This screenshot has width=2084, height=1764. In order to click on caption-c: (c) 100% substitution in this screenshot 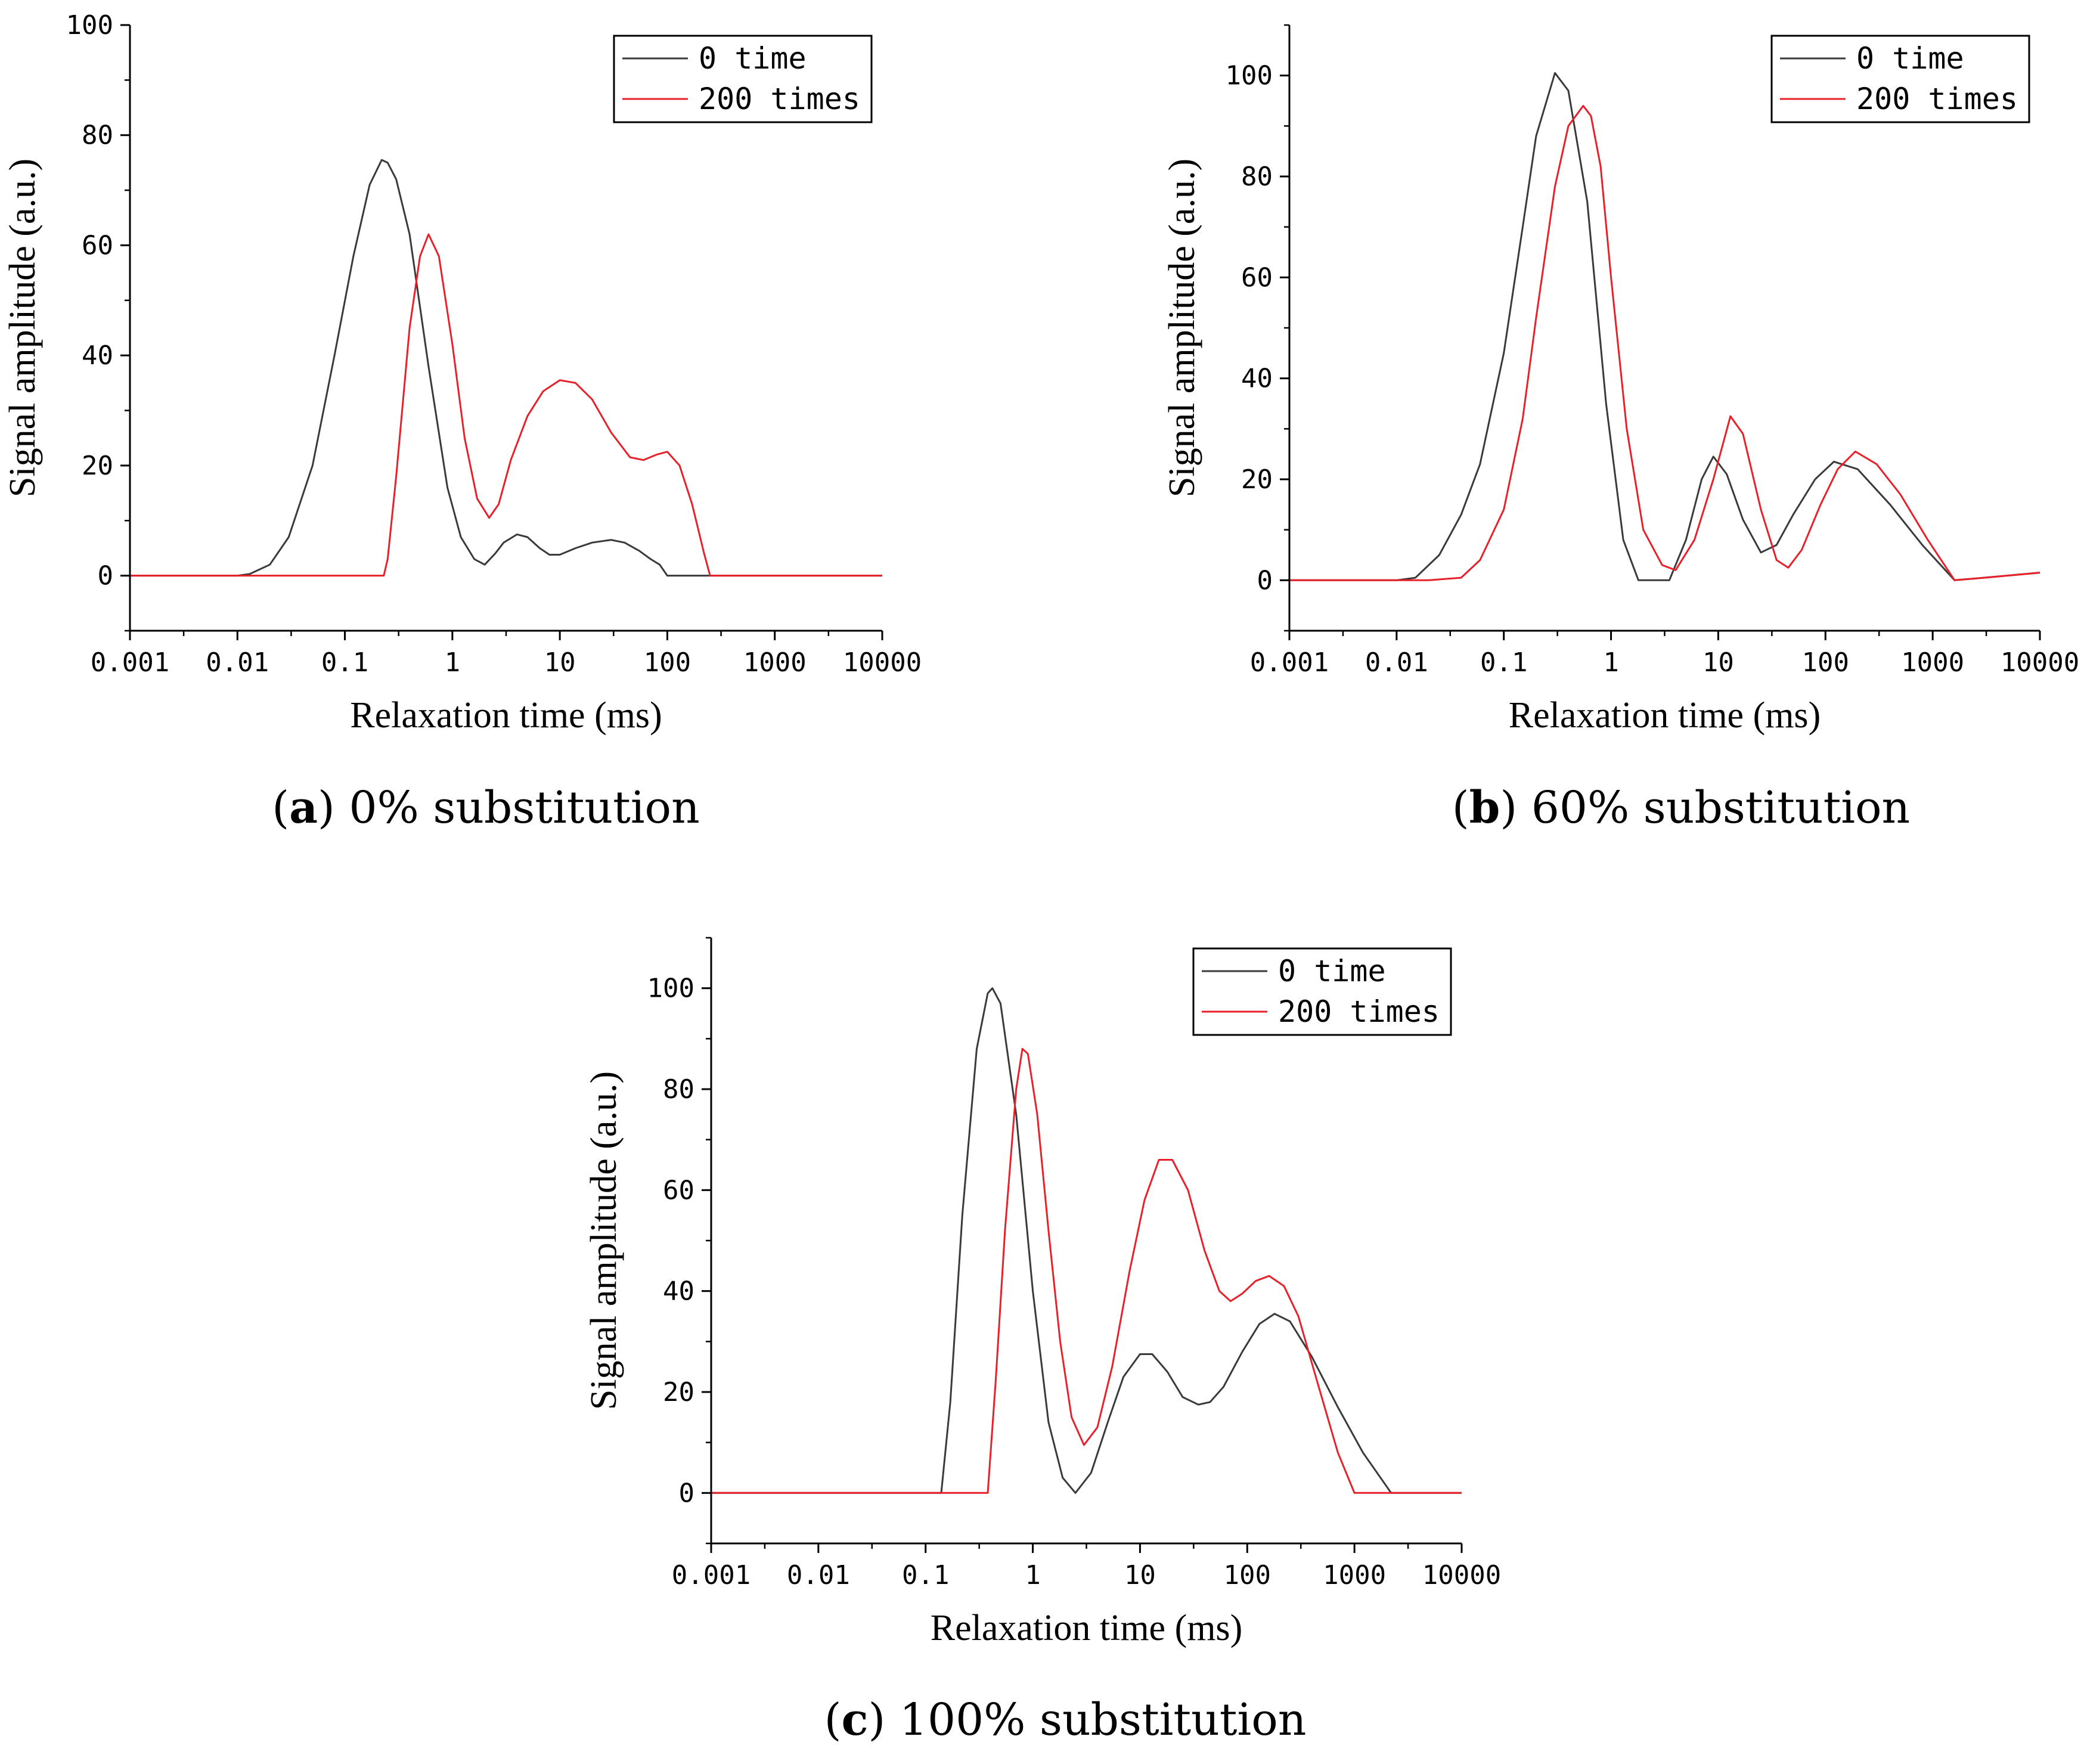, I will do `click(1065, 1720)`.